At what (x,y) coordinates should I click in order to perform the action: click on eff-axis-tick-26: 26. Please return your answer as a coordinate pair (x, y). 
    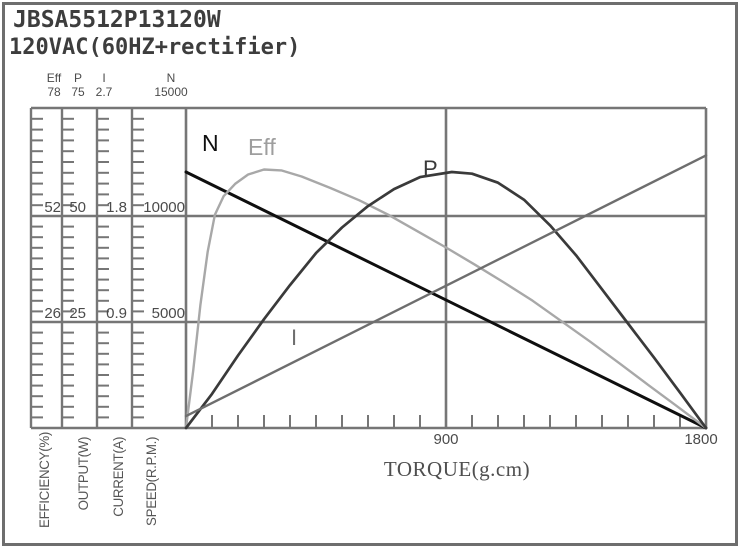
    Looking at the image, I should click on (52, 313).